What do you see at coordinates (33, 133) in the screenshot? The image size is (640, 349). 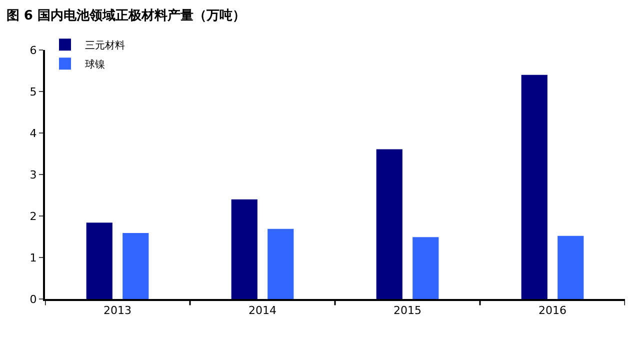 I see `y-tick-label: 4` at bounding box center [33, 133].